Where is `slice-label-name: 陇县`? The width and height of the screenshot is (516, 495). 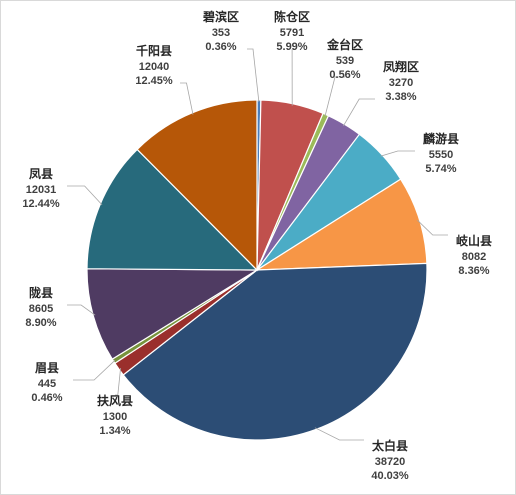
slice-label-name: 陇县 is located at coordinates (41, 292).